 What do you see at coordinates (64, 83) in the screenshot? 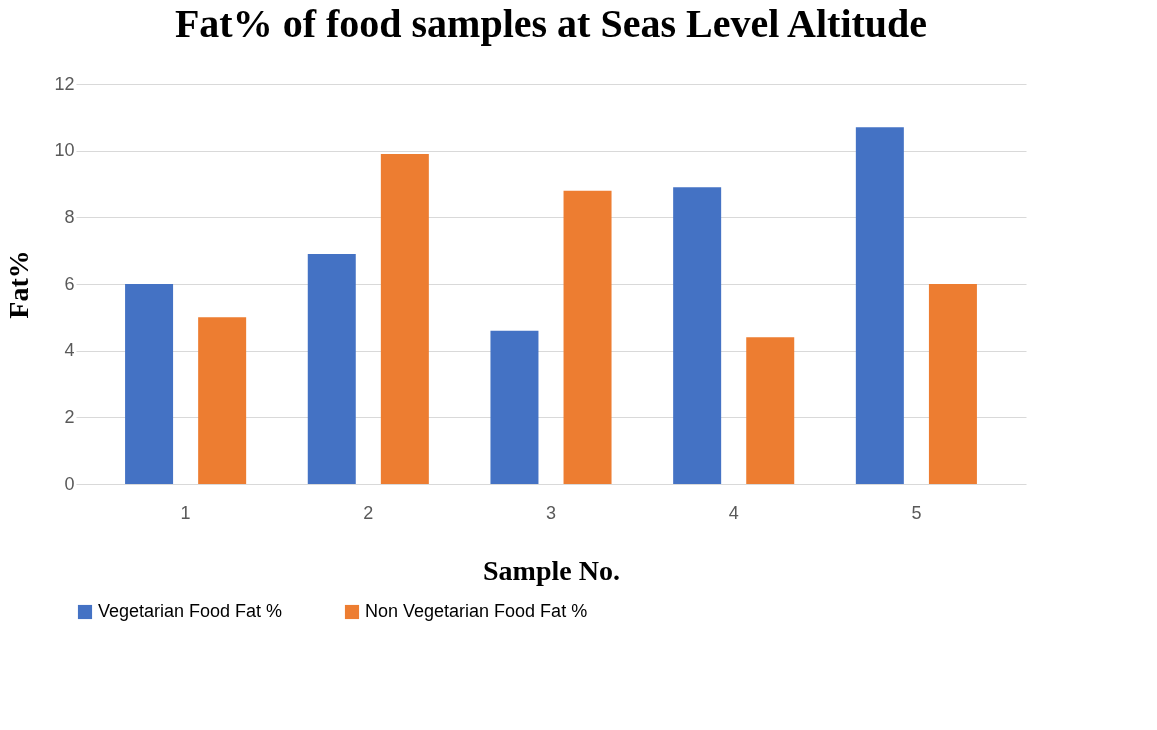
I see `y-tick-label: 12` at bounding box center [64, 83].